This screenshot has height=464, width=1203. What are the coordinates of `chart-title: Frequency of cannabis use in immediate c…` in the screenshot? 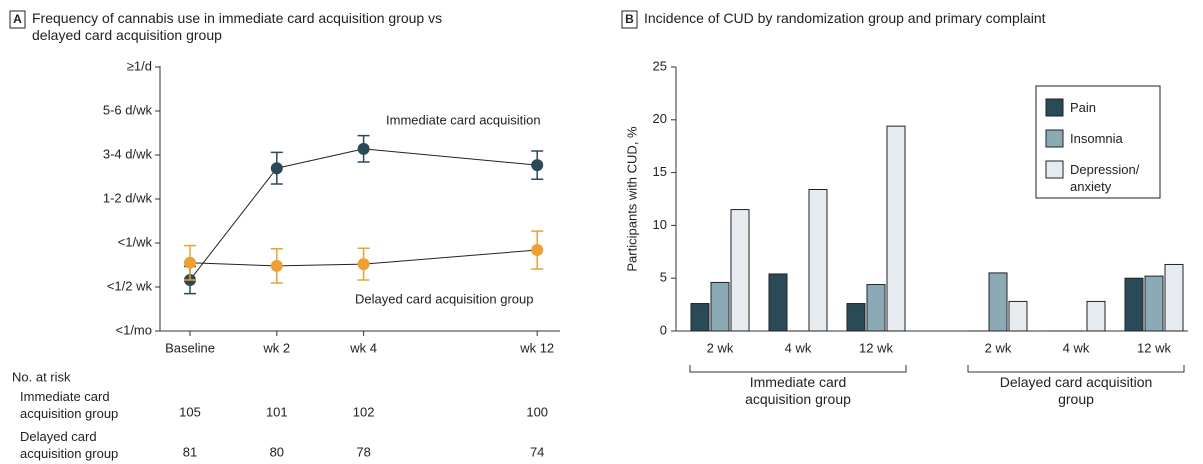 It's located at (237, 26).